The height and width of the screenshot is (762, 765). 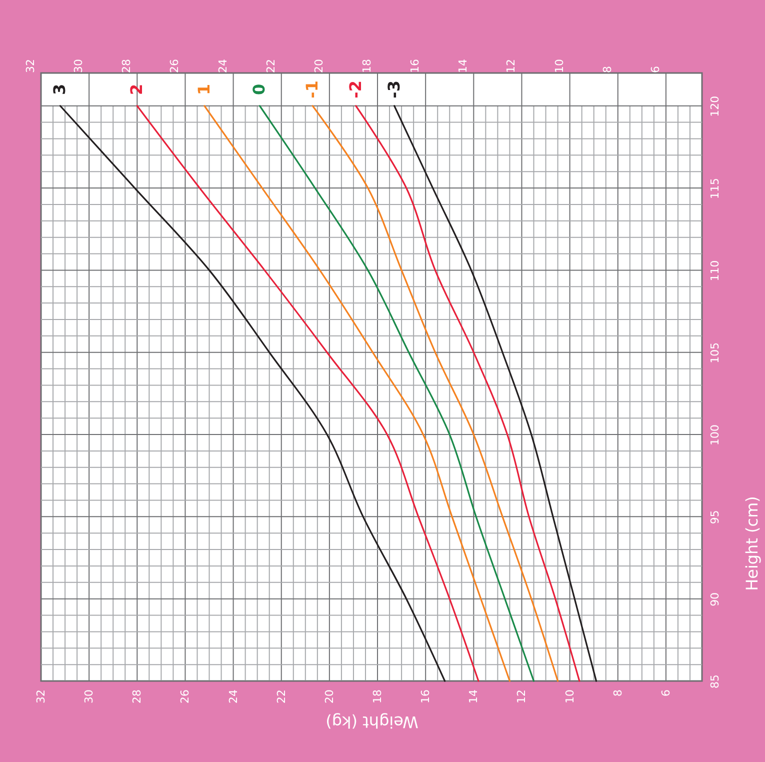 I want to click on text: 1, so click(x=204, y=90).